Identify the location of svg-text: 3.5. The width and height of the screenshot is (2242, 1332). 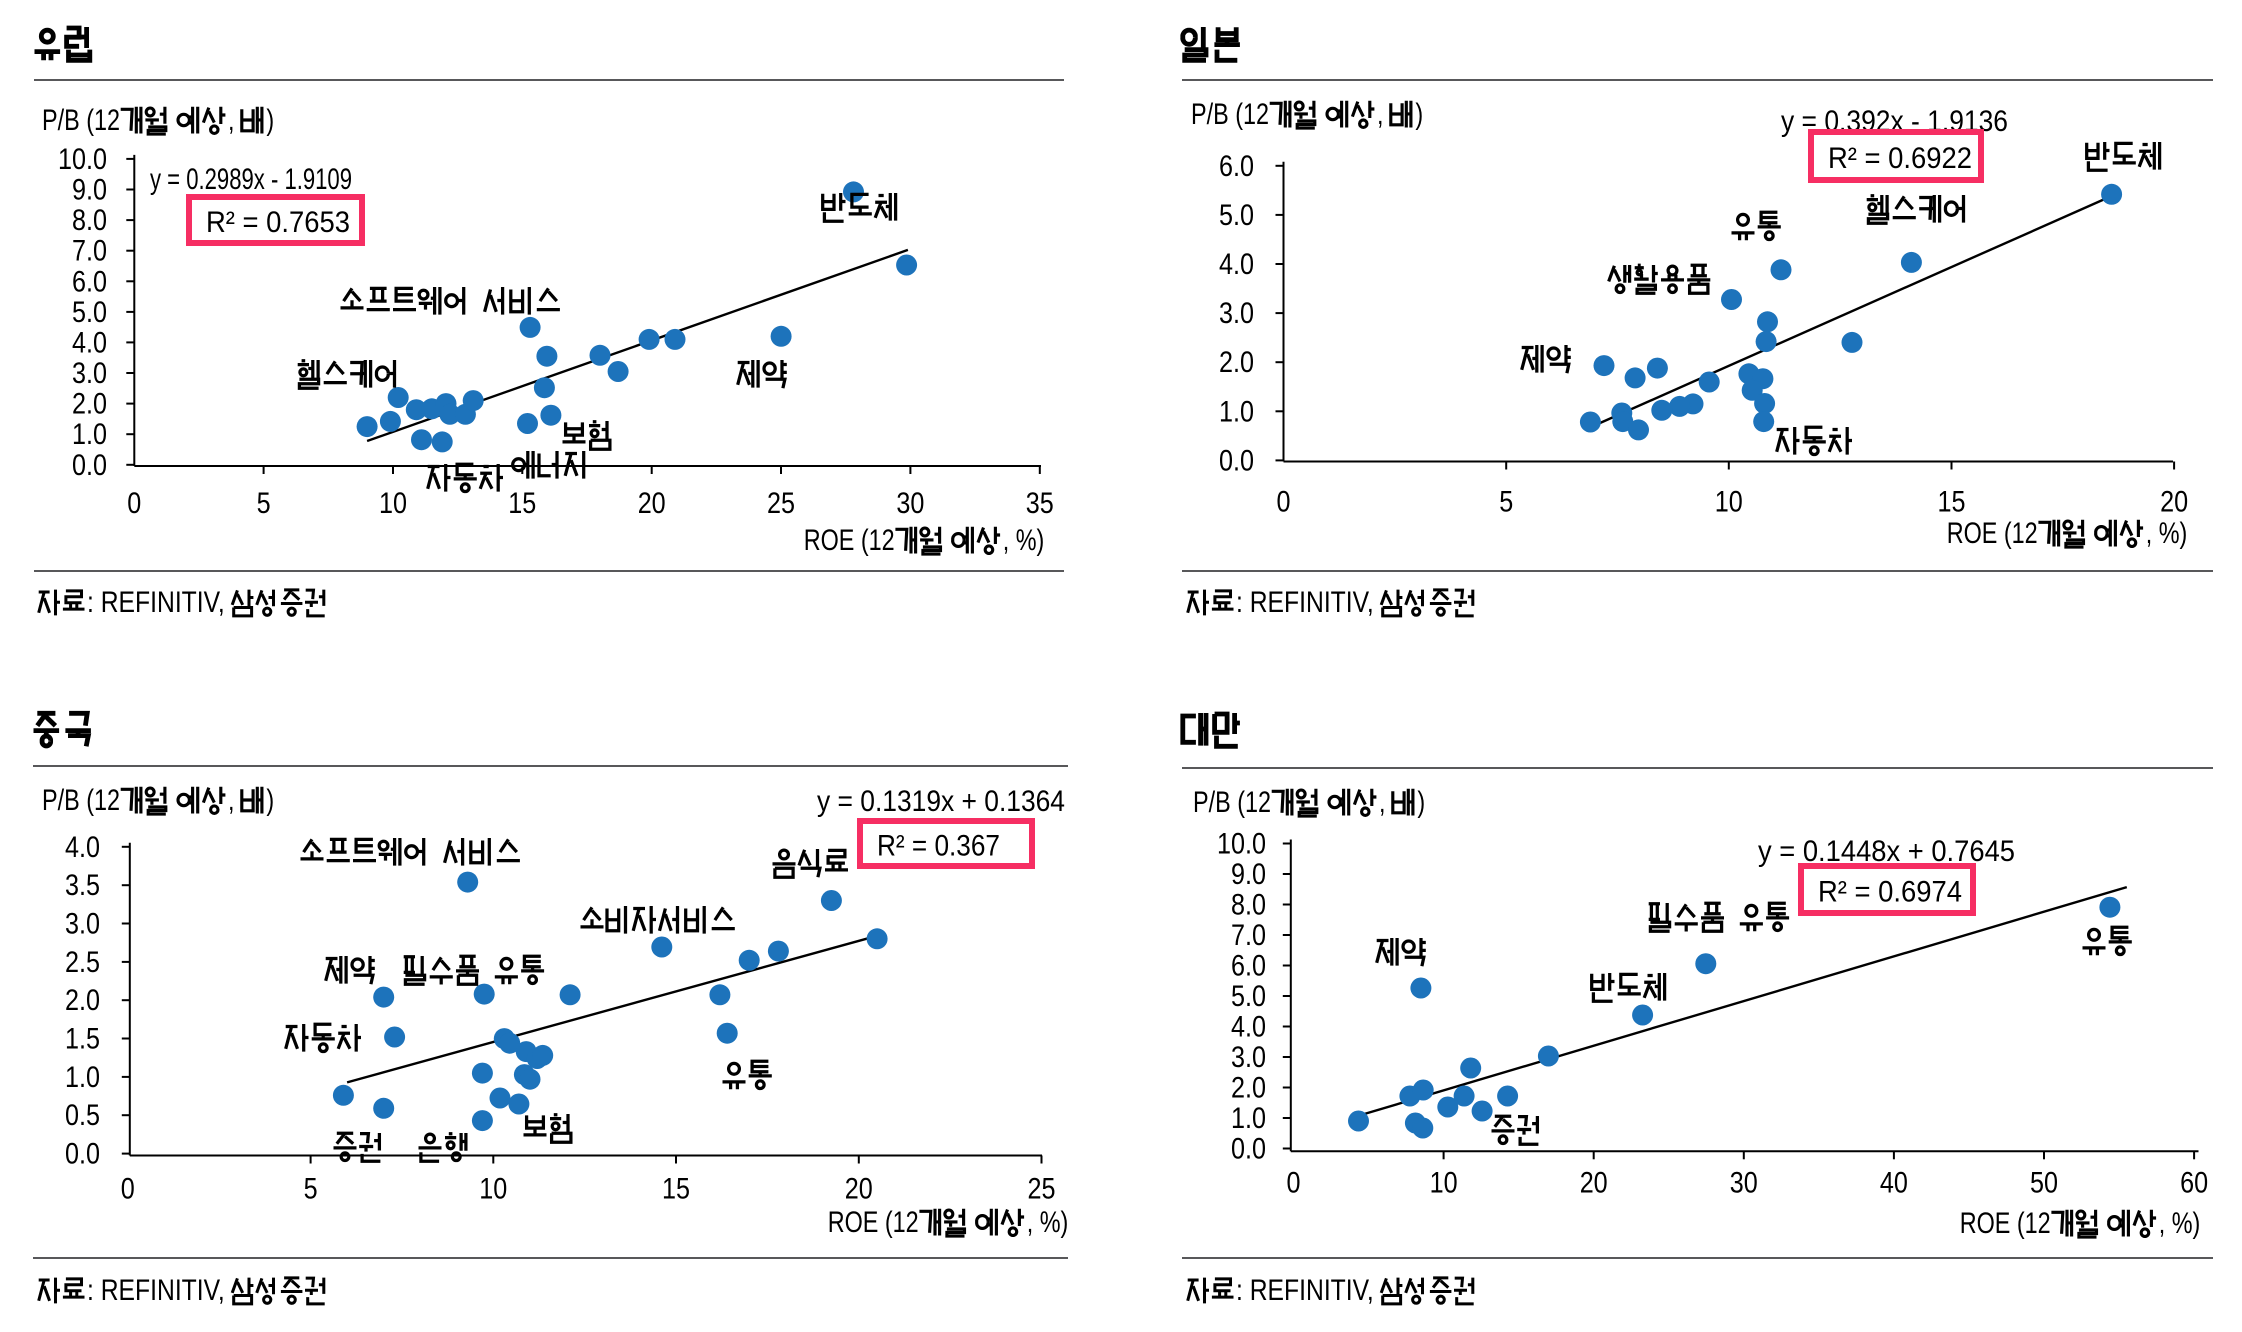
(82, 885).